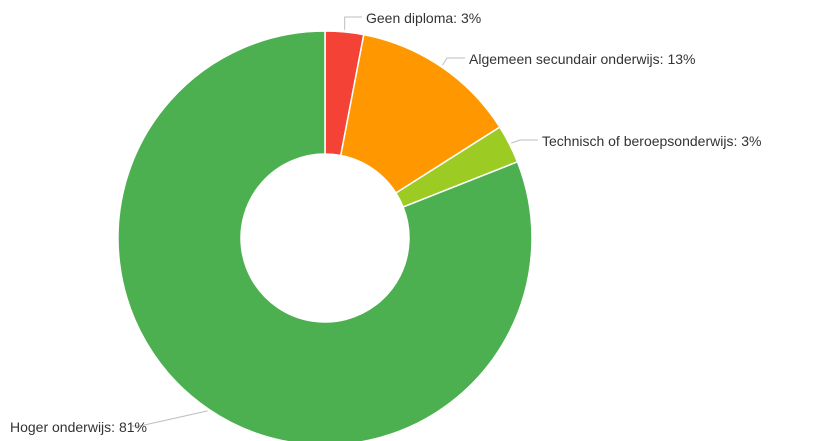 The width and height of the screenshot is (818, 441). What do you see at coordinates (78, 427) in the screenshot?
I see `slice-label: Hoger onderwijs: 81%` at bounding box center [78, 427].